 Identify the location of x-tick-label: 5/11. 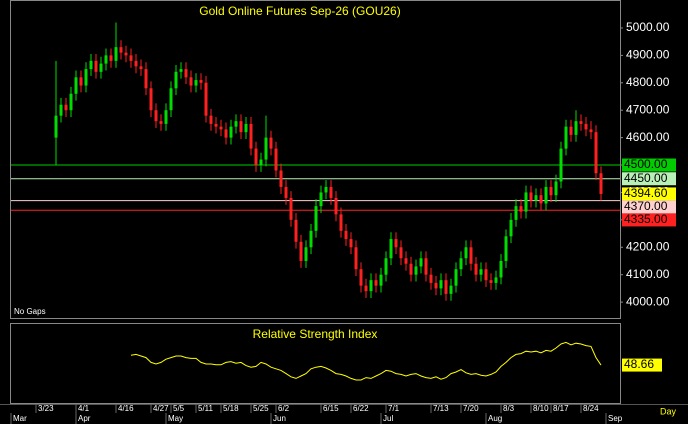
(206, 408).